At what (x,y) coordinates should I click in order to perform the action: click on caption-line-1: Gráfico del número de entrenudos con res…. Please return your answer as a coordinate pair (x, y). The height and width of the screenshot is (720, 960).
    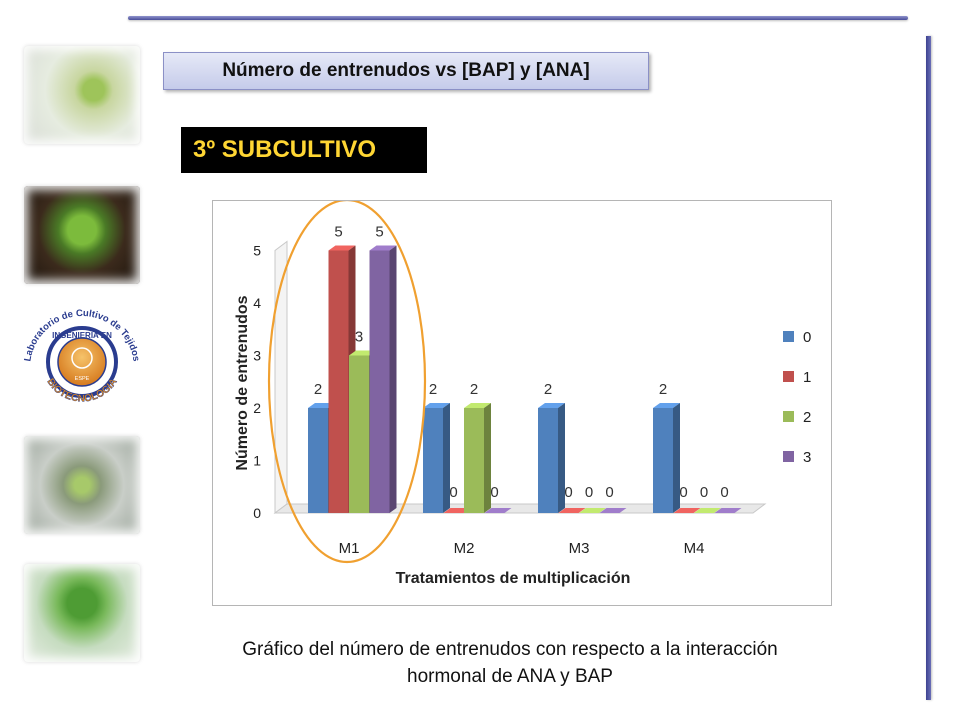
    Looking at the image, I should click on (510, 649).